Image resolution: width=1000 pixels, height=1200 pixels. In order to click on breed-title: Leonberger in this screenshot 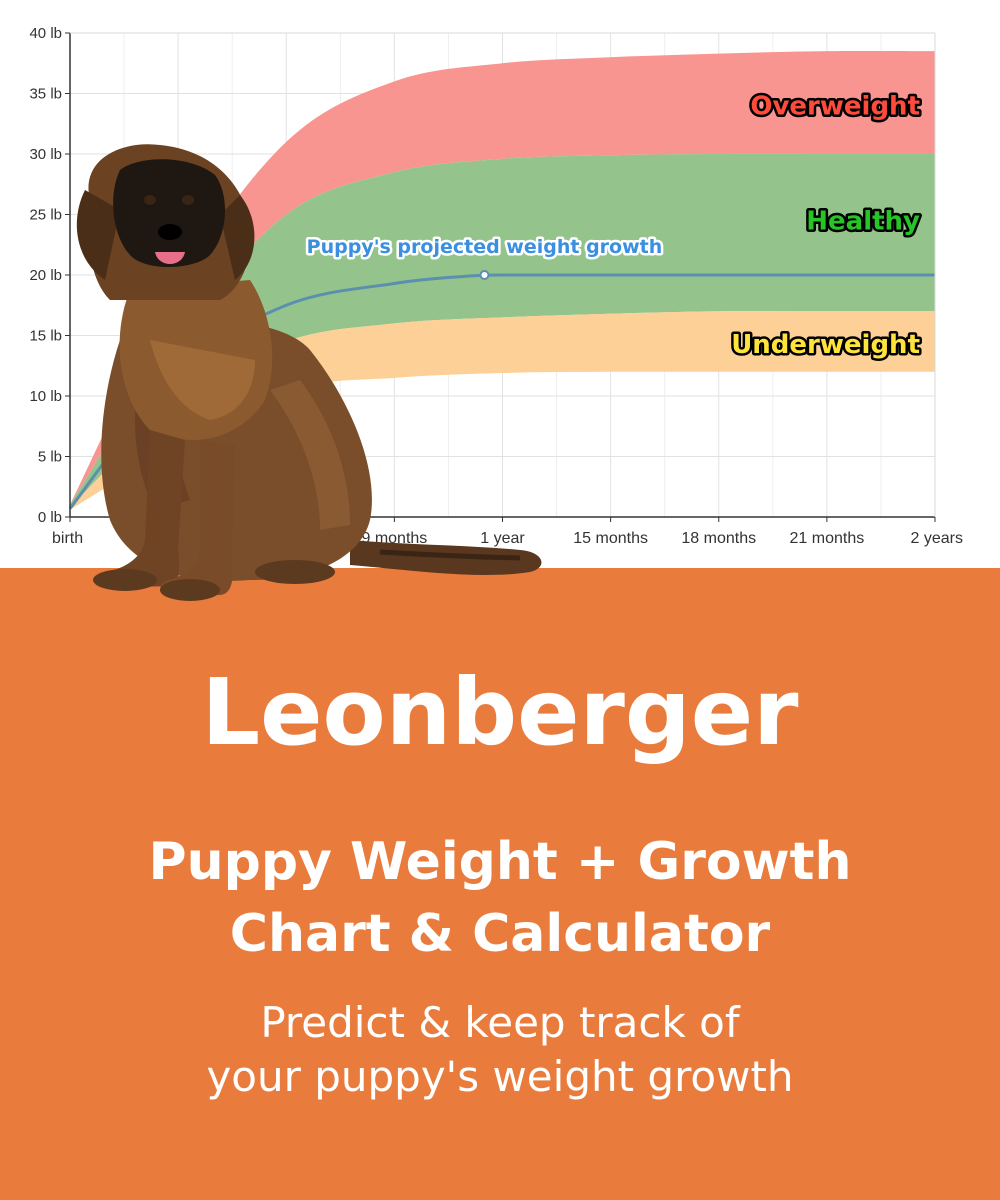, I will do `click(500, 712)`.